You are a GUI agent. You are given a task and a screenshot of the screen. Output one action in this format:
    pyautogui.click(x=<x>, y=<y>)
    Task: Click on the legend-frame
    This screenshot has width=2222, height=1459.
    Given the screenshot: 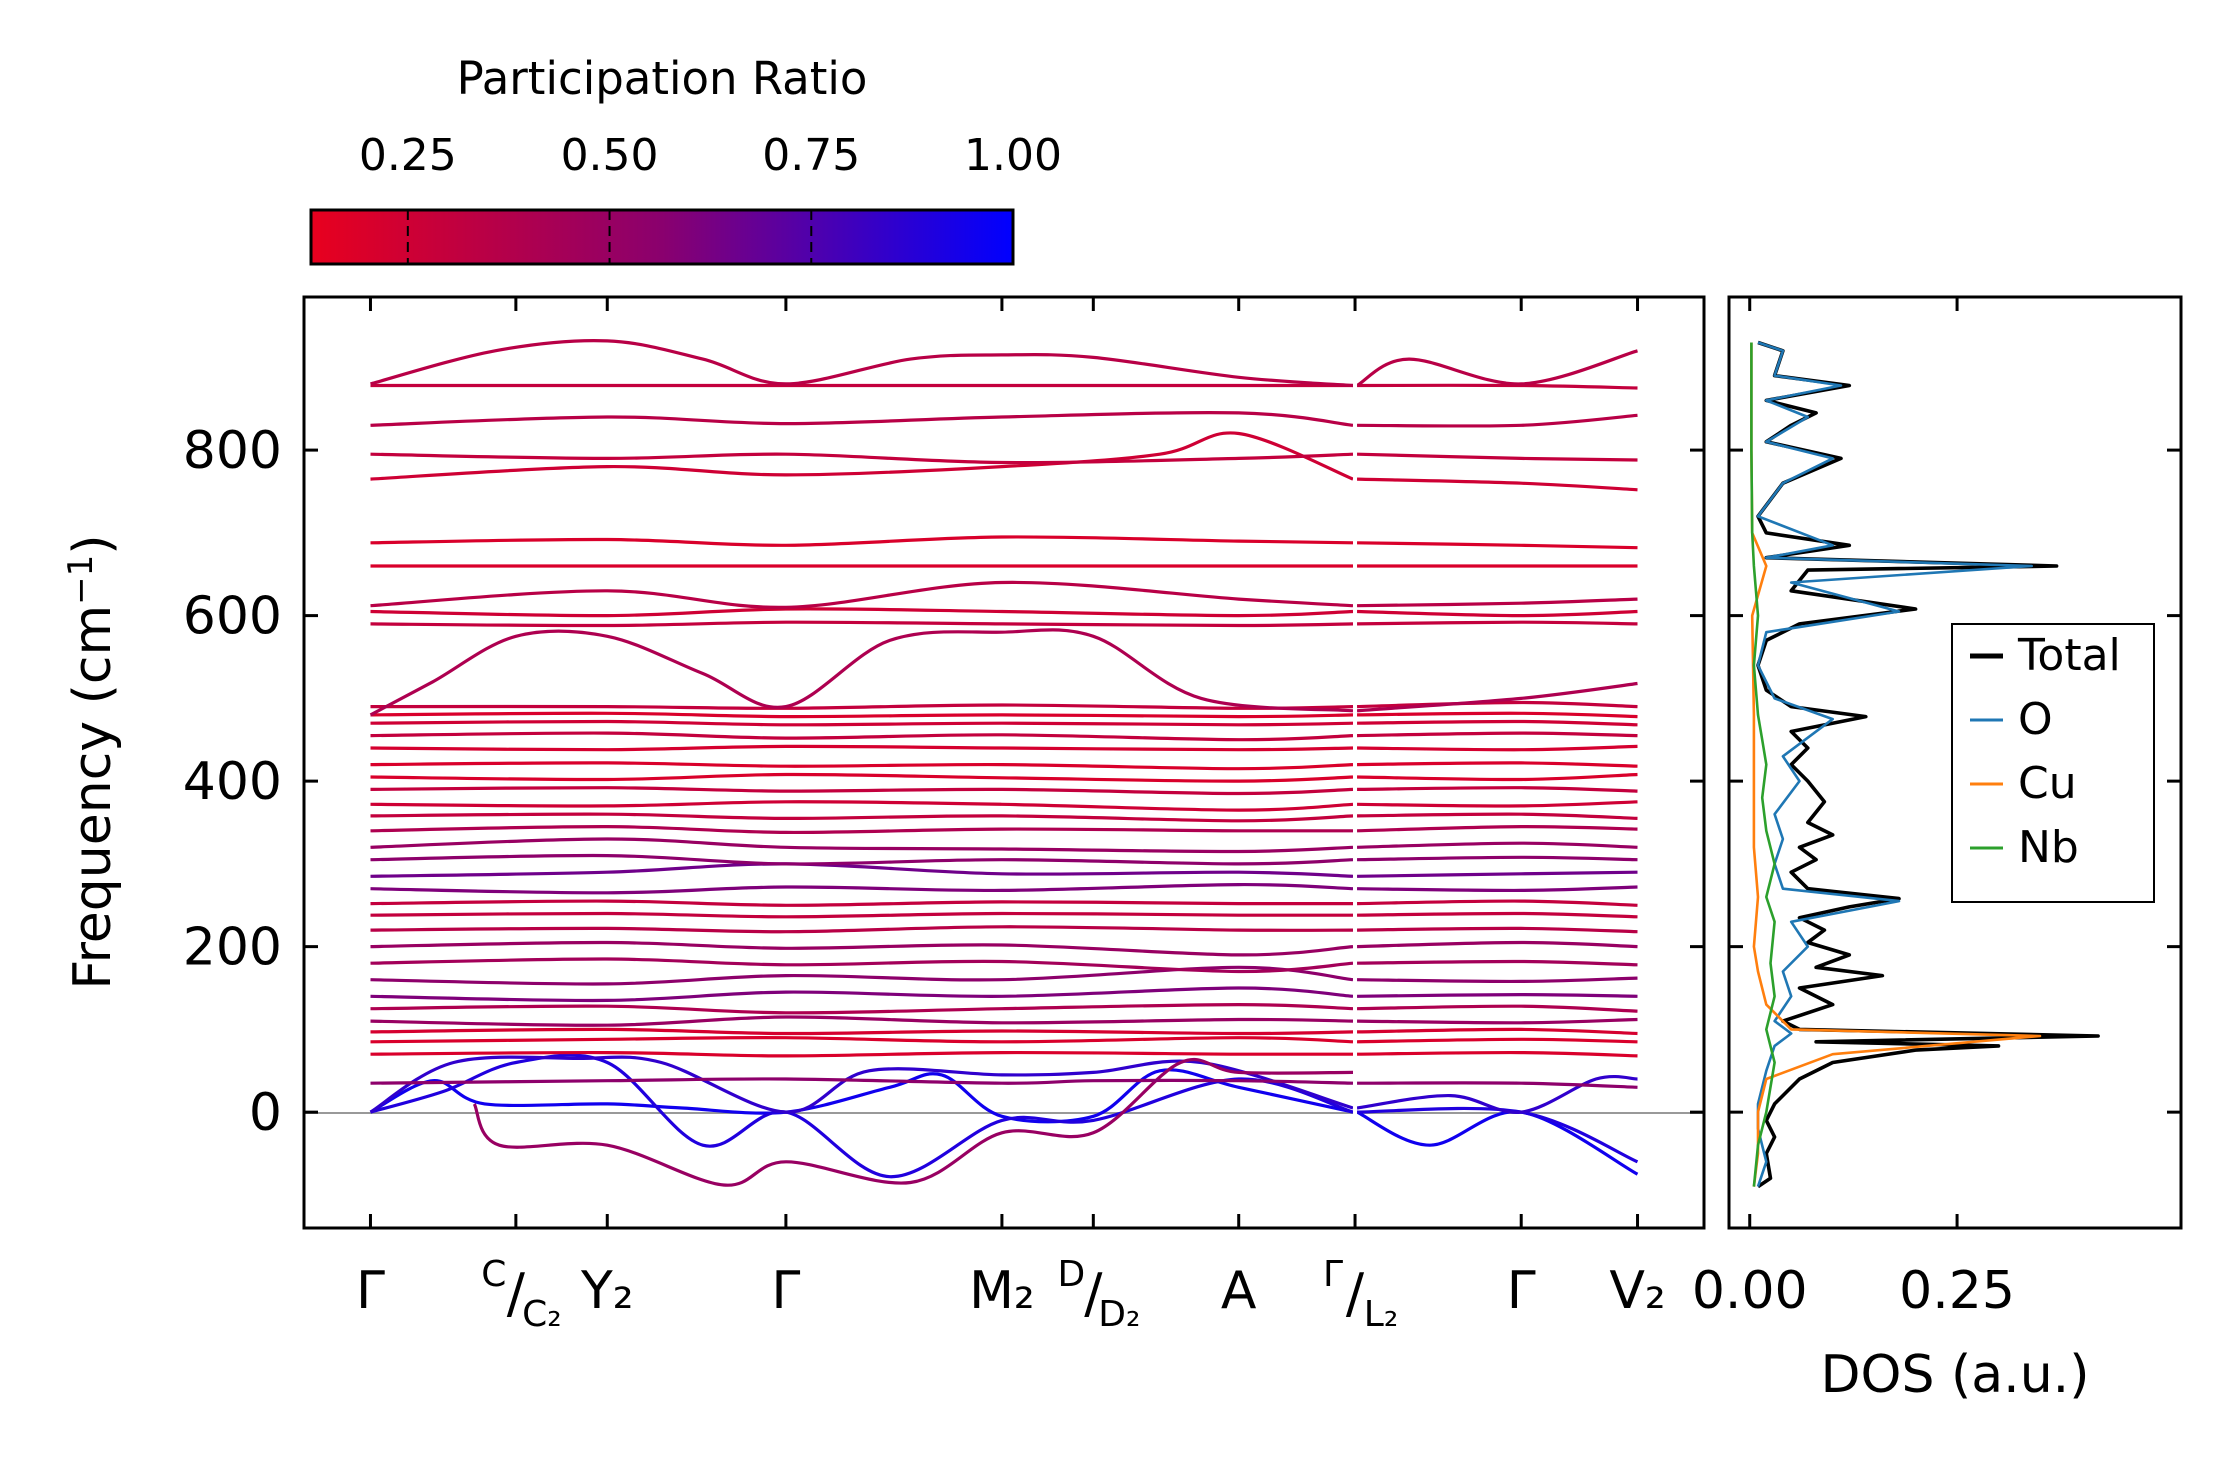 What is the action you would take?
    pyautogui.click(x=2053, y=763)
    